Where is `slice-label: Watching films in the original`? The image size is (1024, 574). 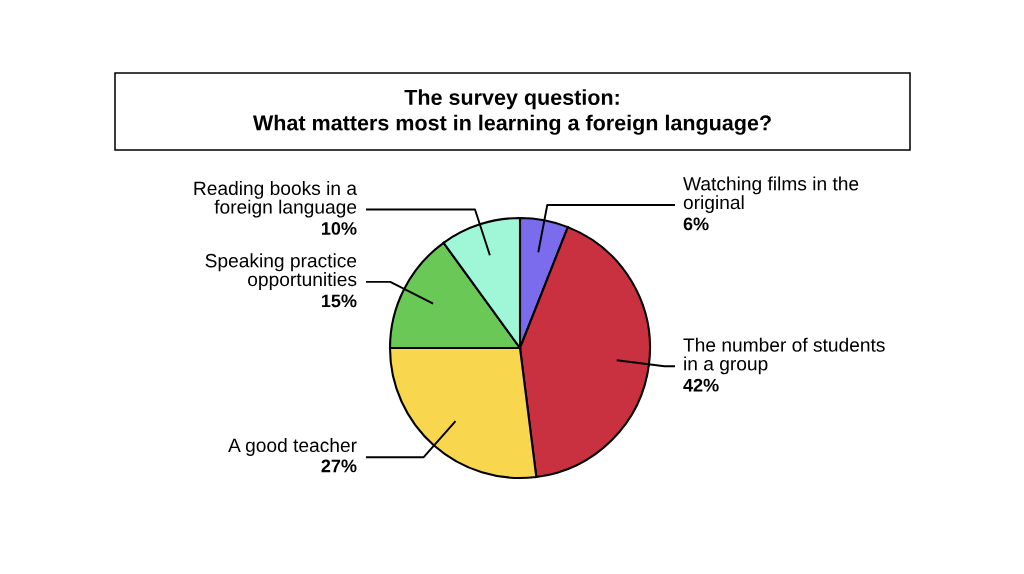 slice-label: Watching films in the original is located at coordinates (771, 195).